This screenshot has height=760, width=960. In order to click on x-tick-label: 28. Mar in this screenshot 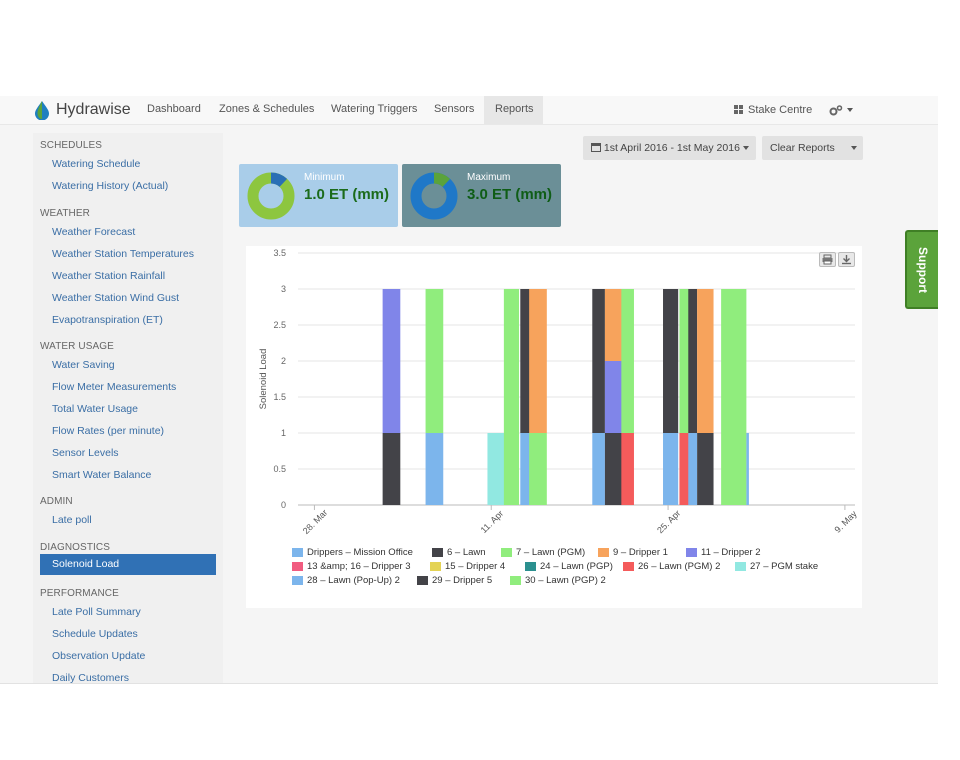, I will do `click(315, 521)`.